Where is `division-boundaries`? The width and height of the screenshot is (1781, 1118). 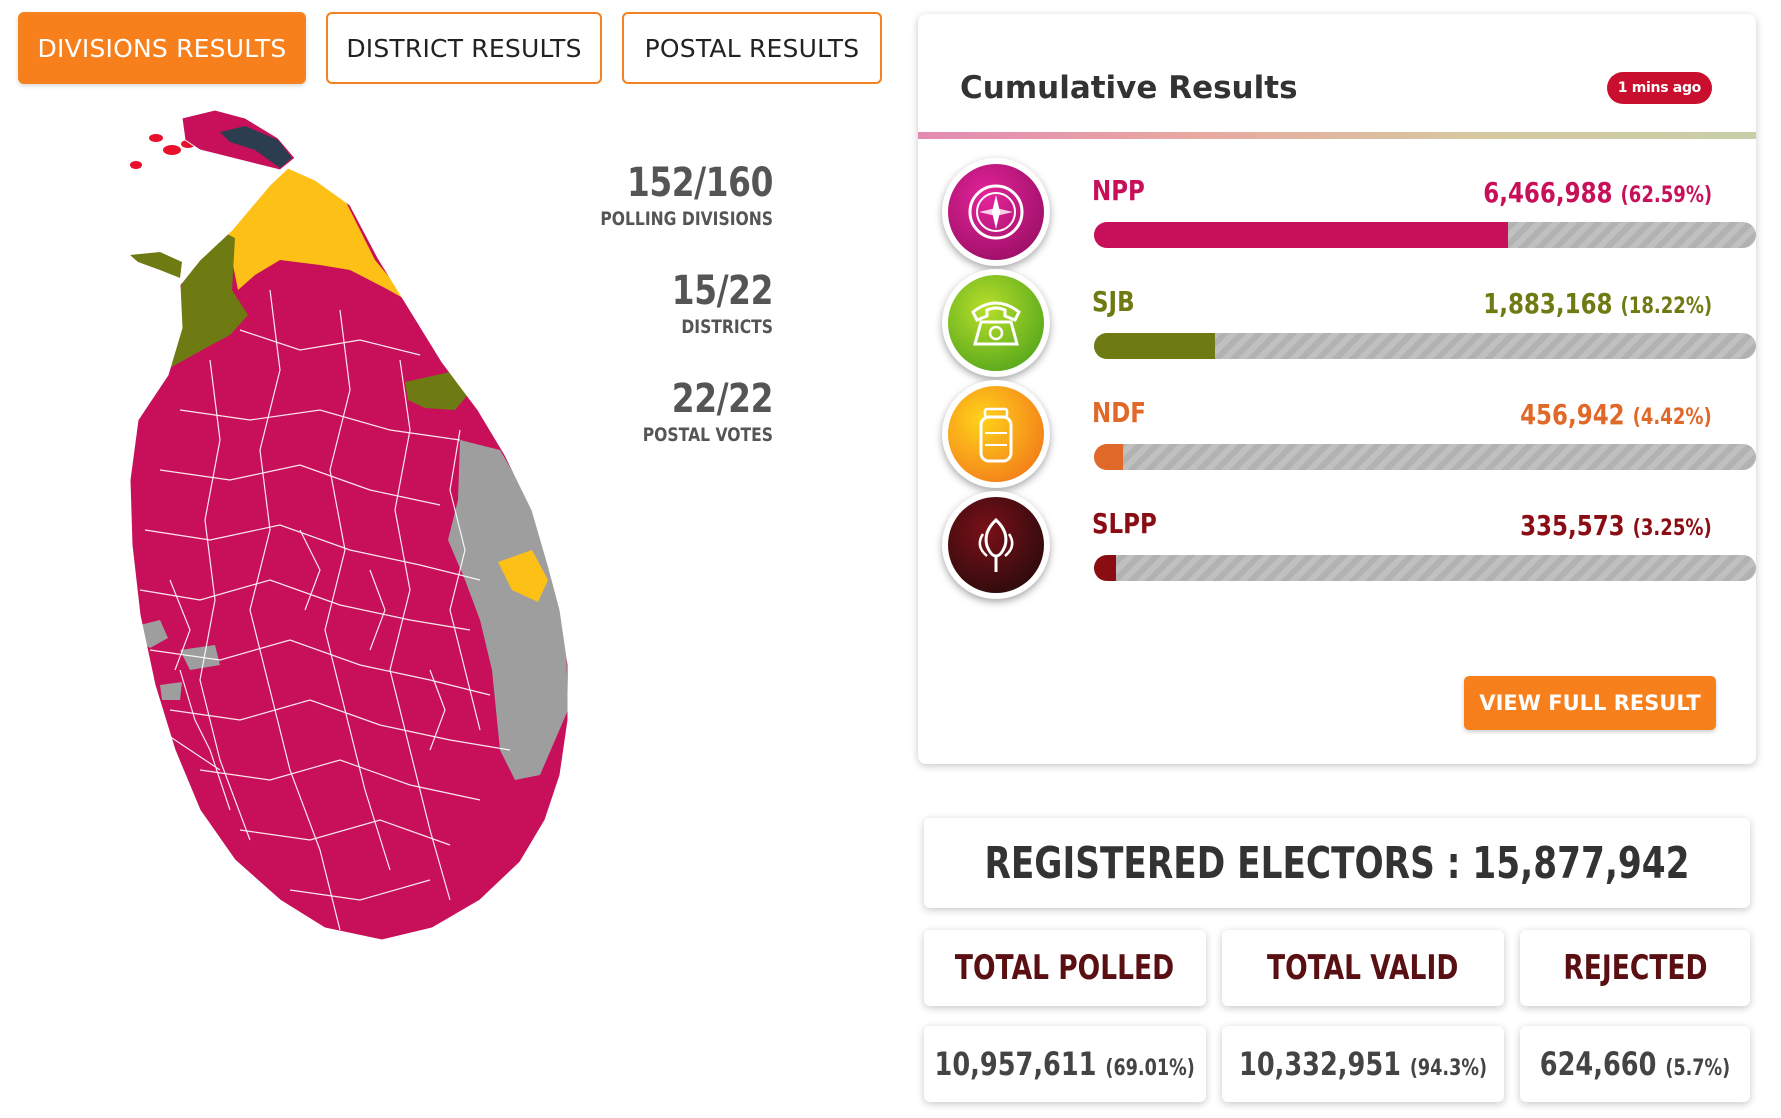
division-boundaries is located at coordinates (325, 610).